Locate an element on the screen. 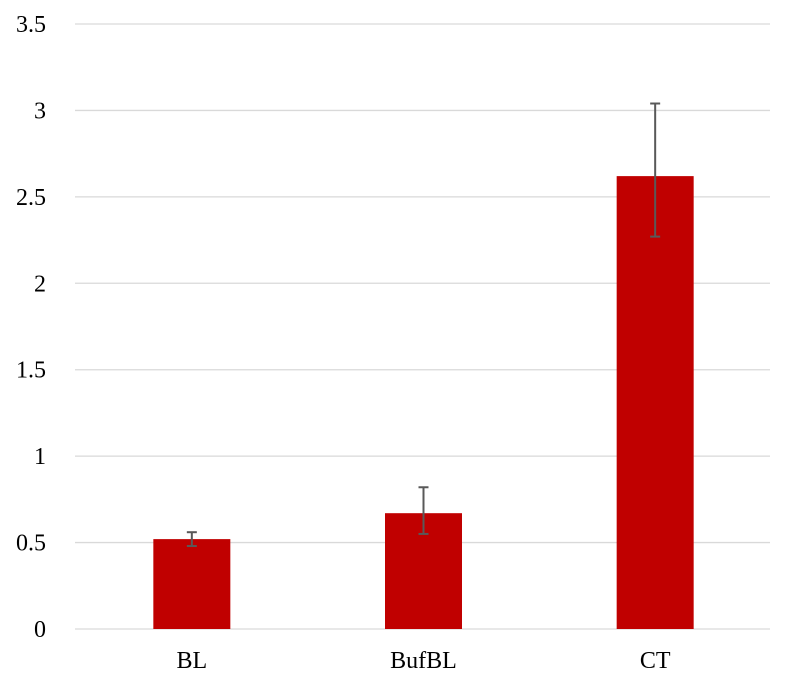  y-tick-label: 2.5 is located at coordinates (31, 198).